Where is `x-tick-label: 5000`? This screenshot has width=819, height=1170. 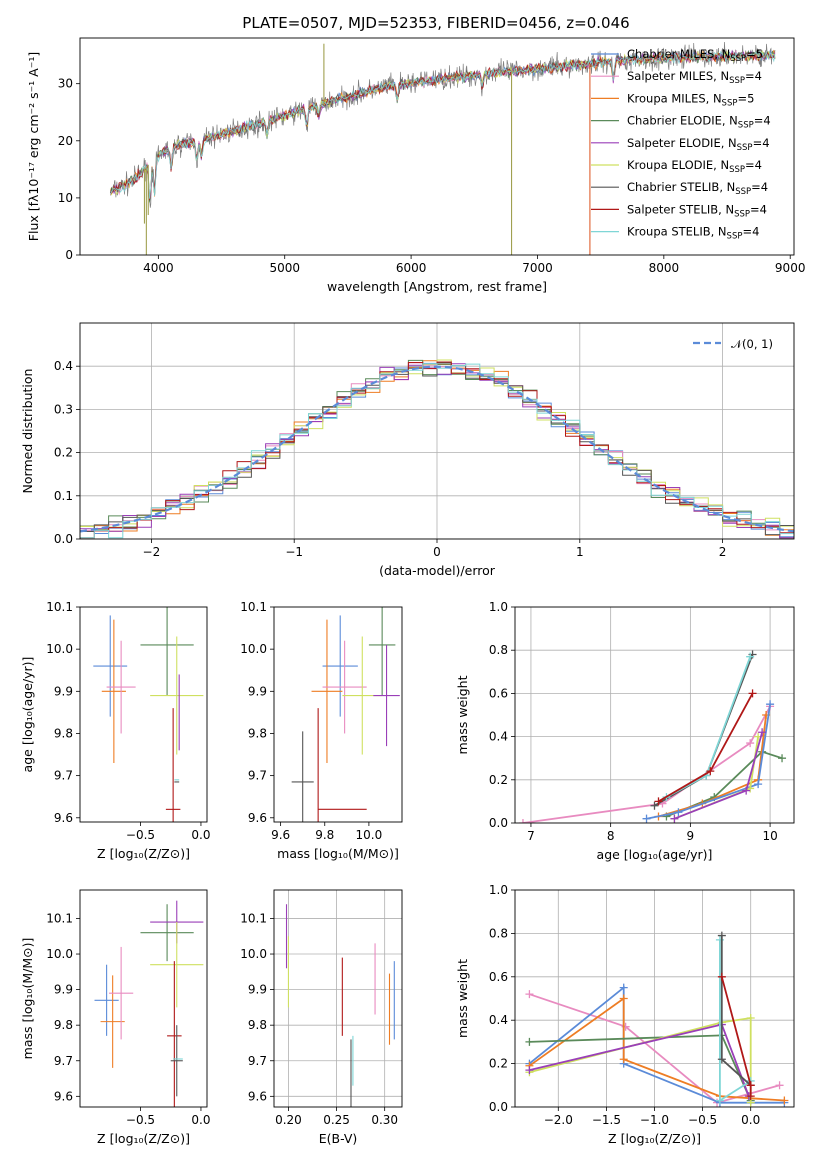
x-tick-label: 5000 is located at coordinates (284, 268).